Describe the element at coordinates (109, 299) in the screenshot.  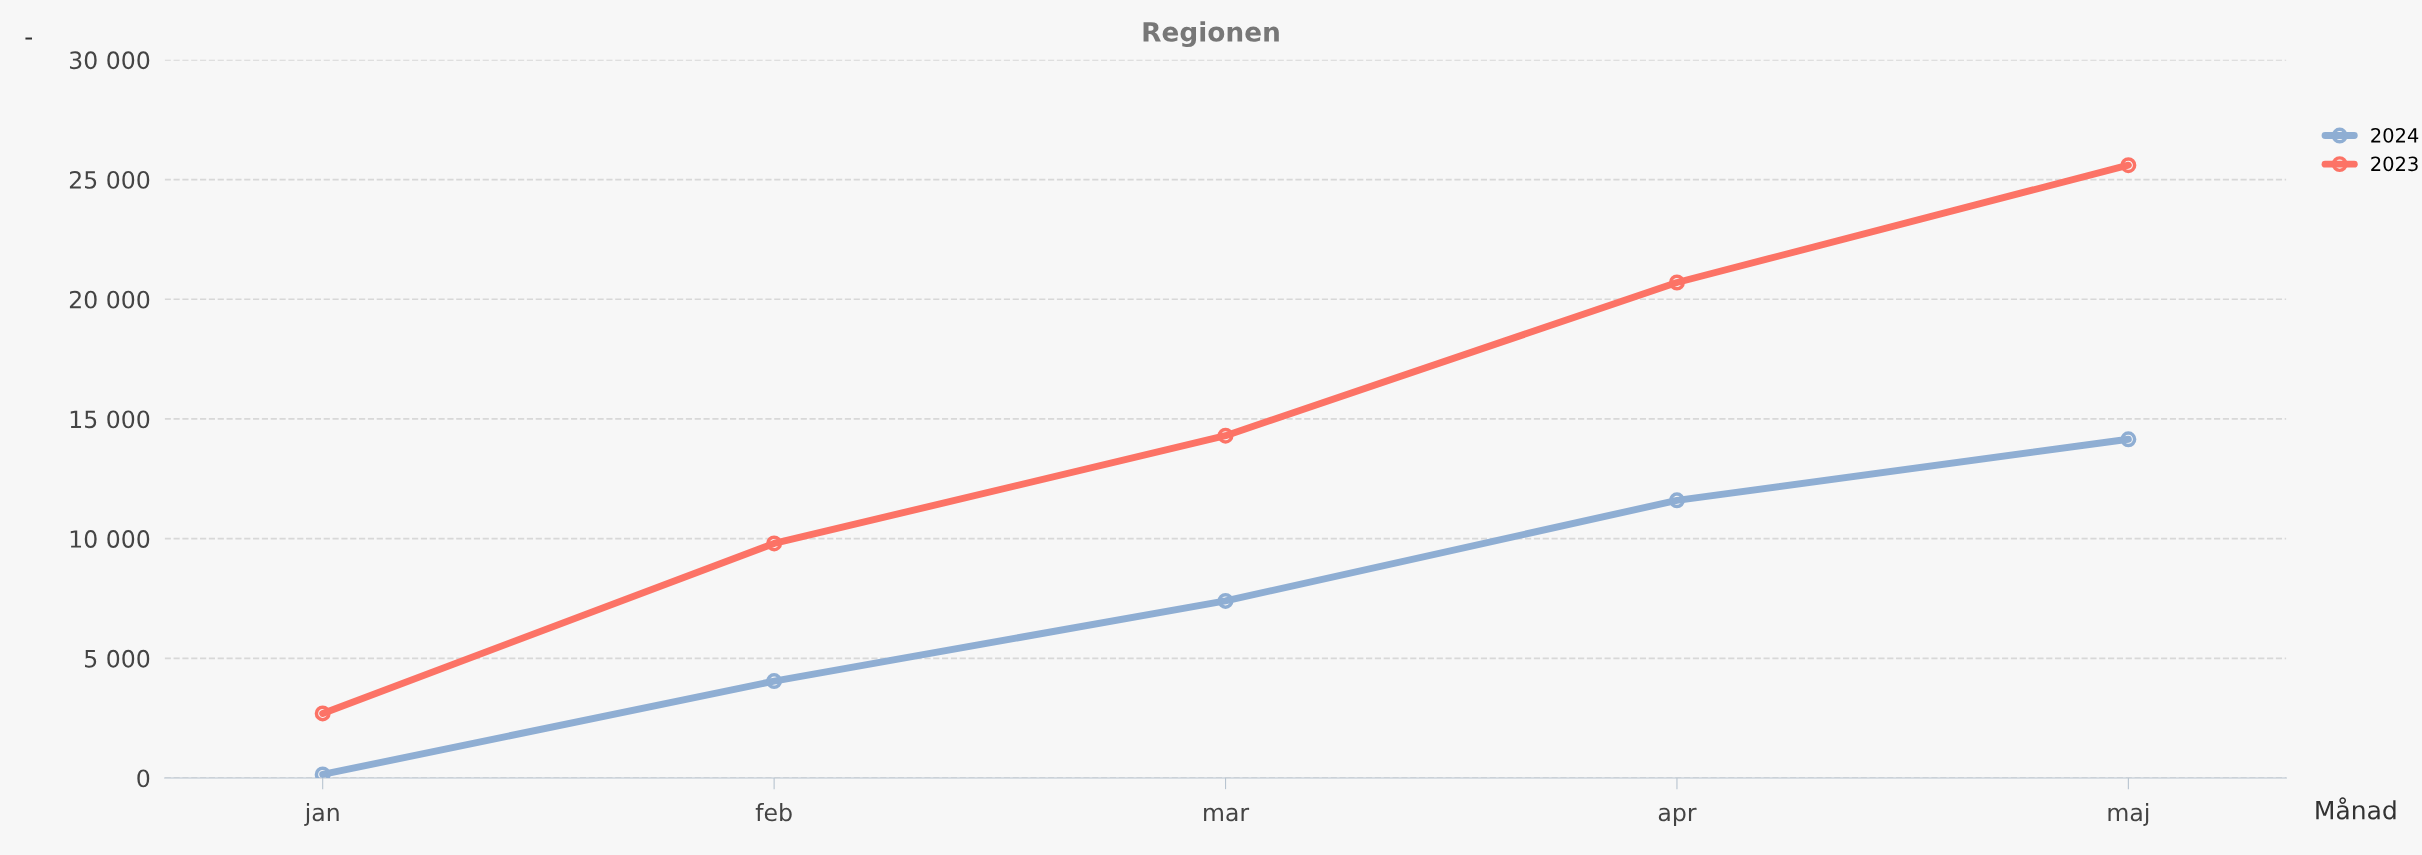
I see `y-tick-label: 20 000` at that location.